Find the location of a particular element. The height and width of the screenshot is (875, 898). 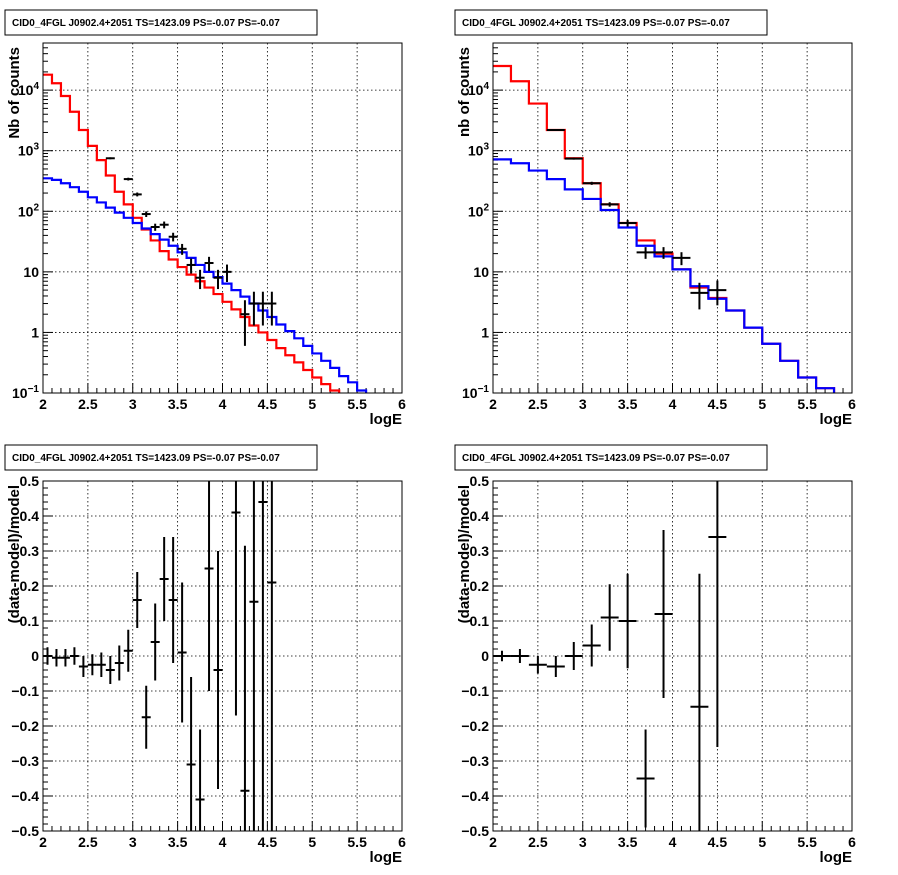

y-tick-label: 0.2 is located at coordinates (480, 586).